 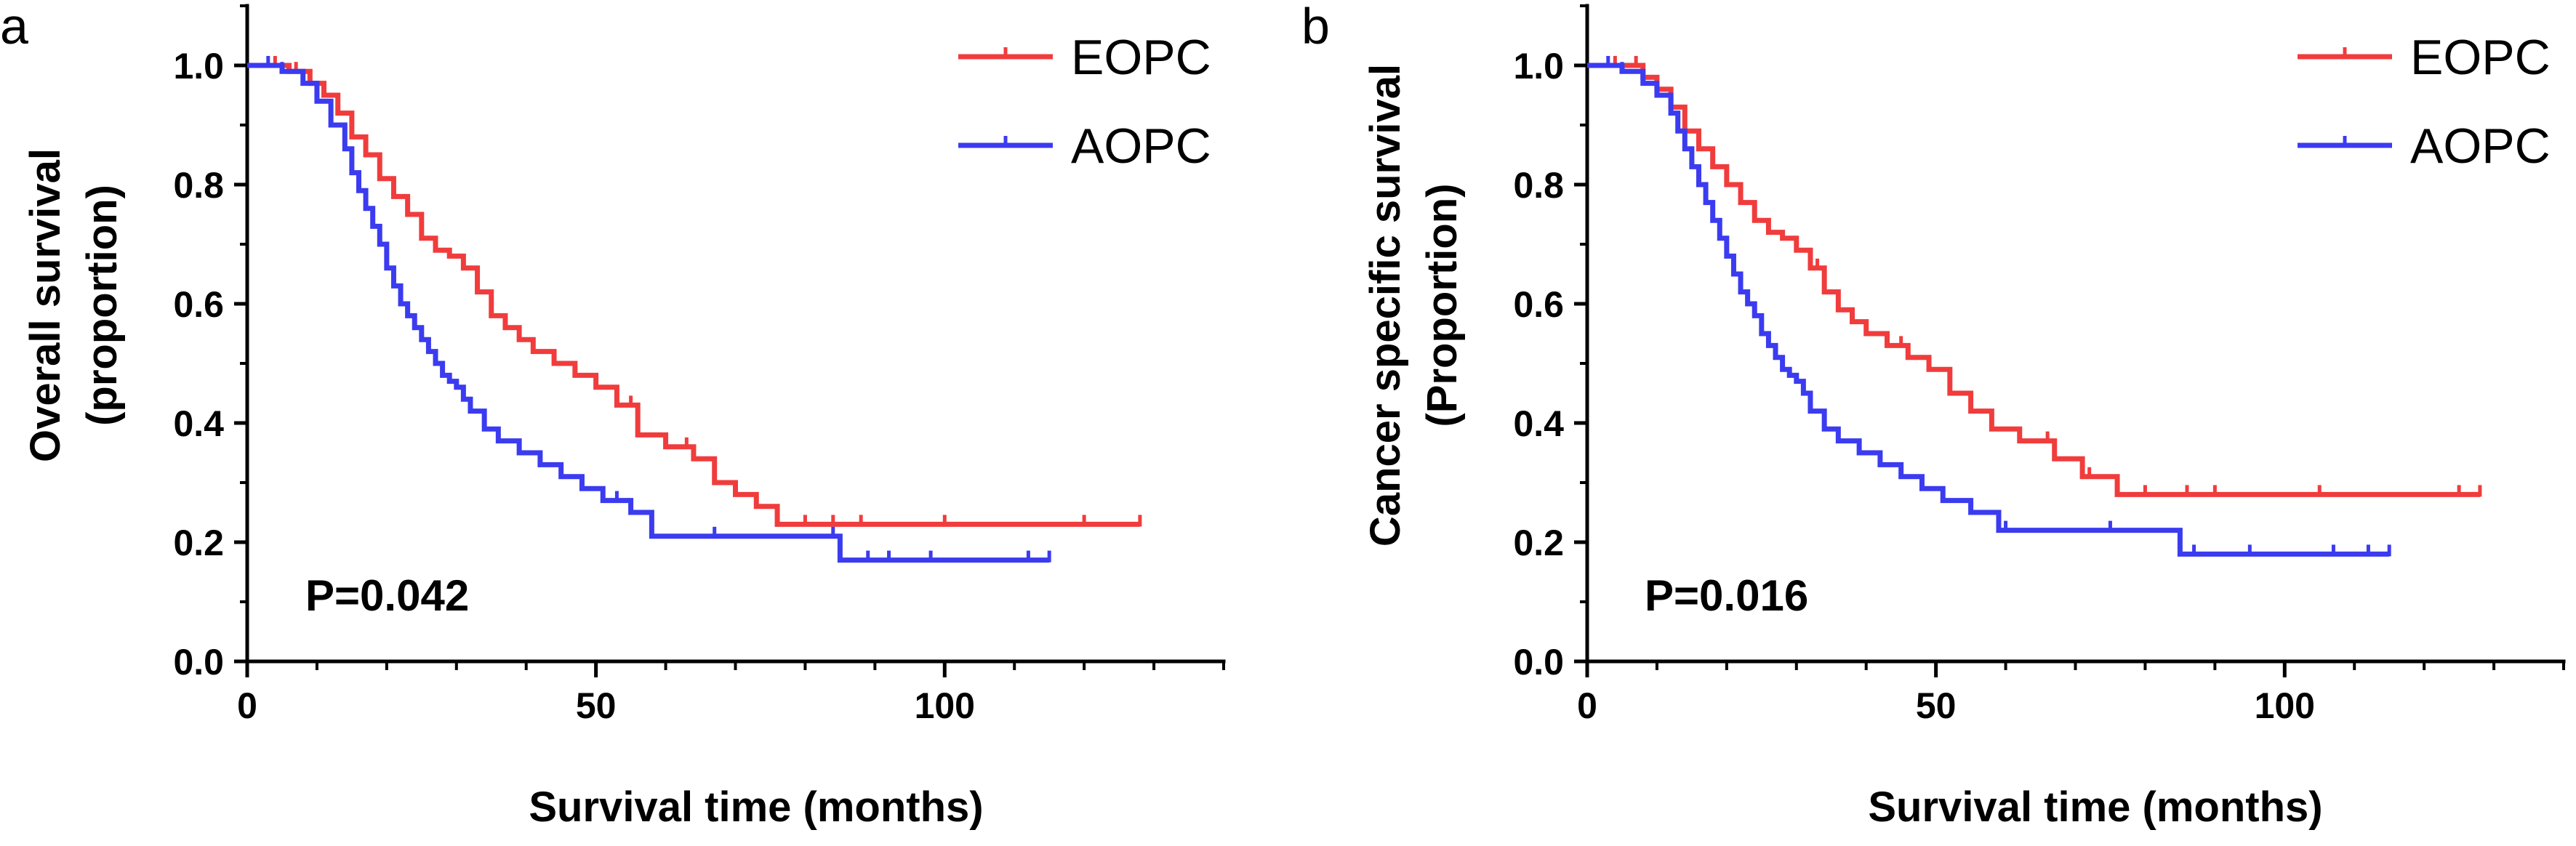 What do you see at coordinates (387, 595) in the screenshot?
I see `p-value-annotation: P=0.042` at bounding box center [387, 595].